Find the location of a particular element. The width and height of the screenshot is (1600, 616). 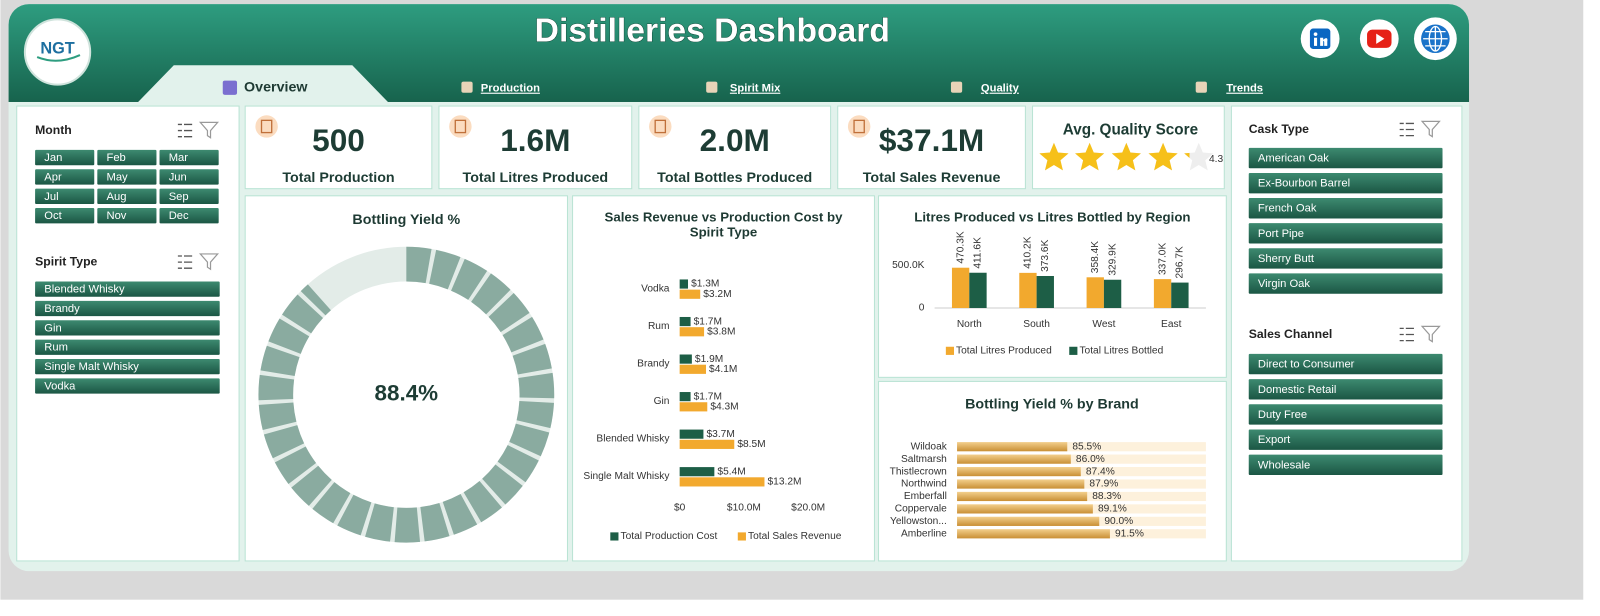

slicer-item: Jan is located at coordinates (53, 158).